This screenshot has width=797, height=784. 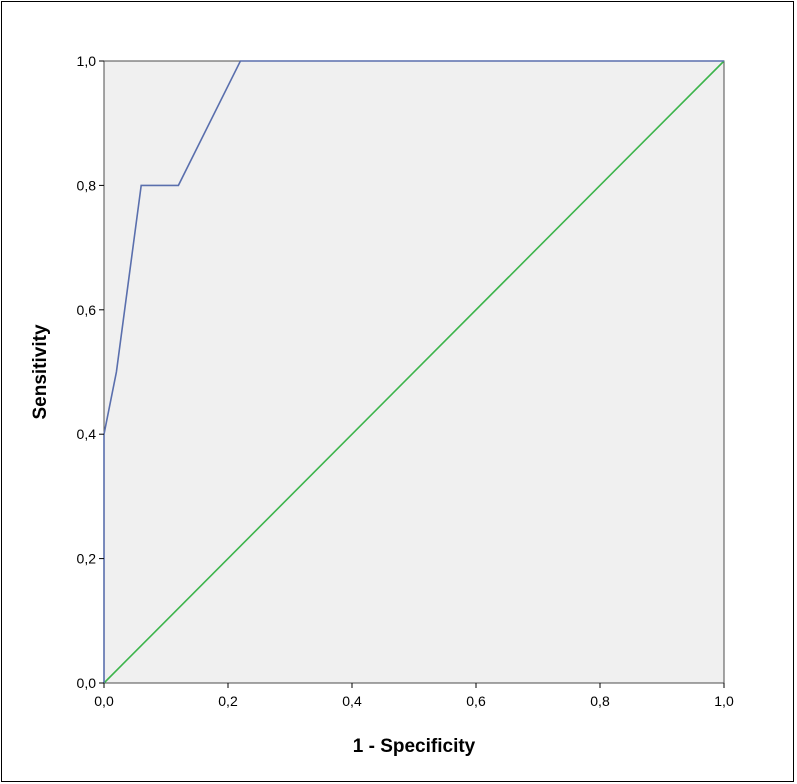 I want to click on y-tick-label: 1,0, so click(x=87, y=61).